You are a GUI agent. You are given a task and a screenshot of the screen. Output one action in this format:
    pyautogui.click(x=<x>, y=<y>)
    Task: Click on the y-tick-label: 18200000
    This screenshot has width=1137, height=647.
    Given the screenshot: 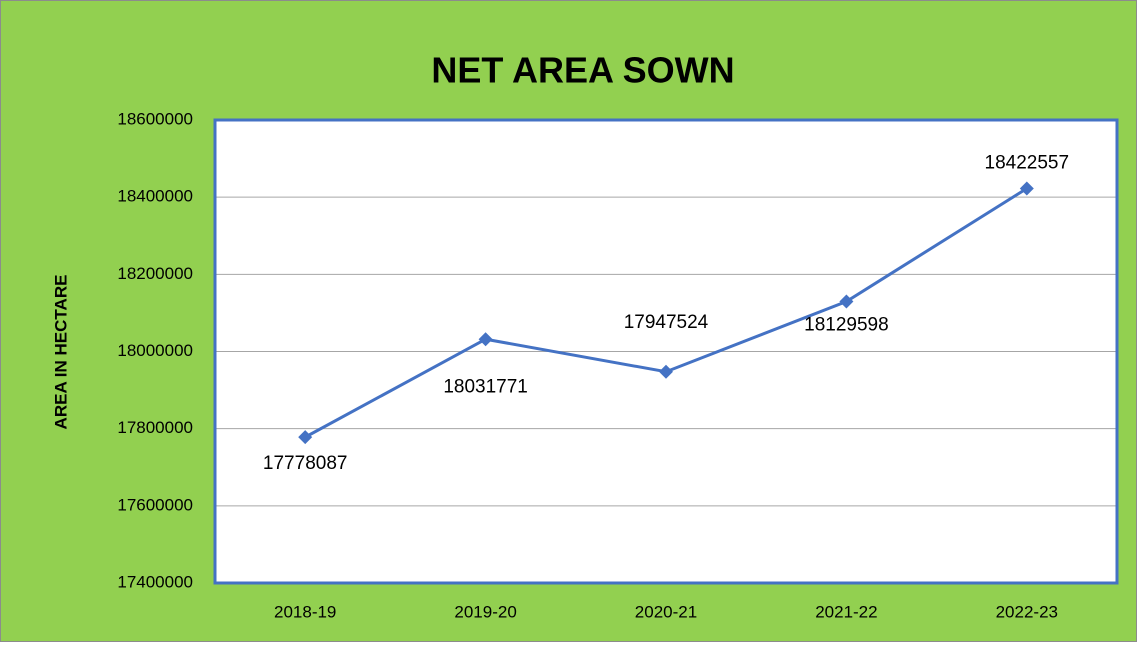 What is the action you would take?
    pyautogui.click(x=155, y=273)
    